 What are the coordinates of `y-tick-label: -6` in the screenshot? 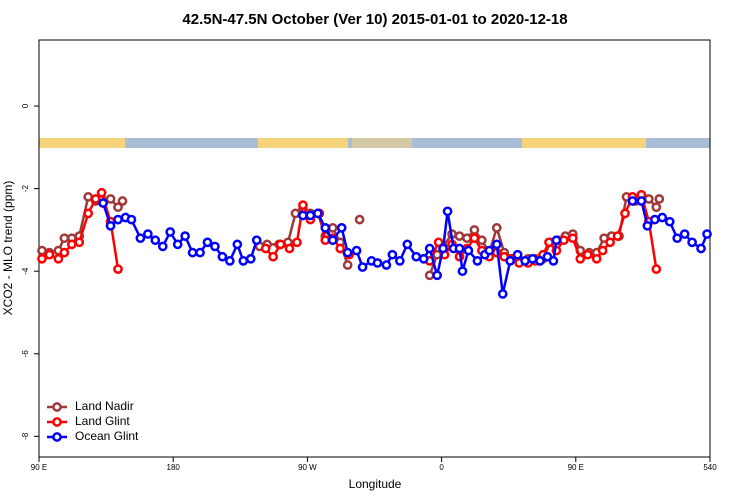 It's located at (25, 354).